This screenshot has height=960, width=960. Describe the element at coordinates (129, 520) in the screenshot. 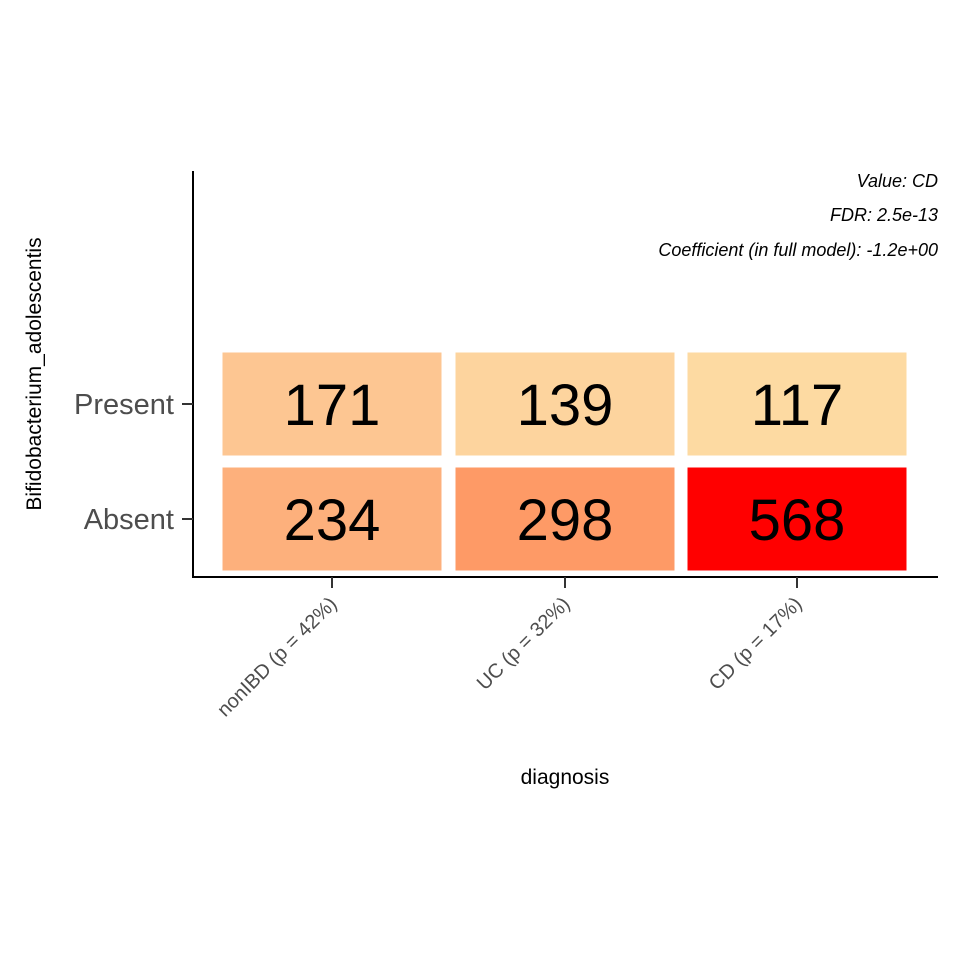

I see `y-tick-label: Absent` at that location.